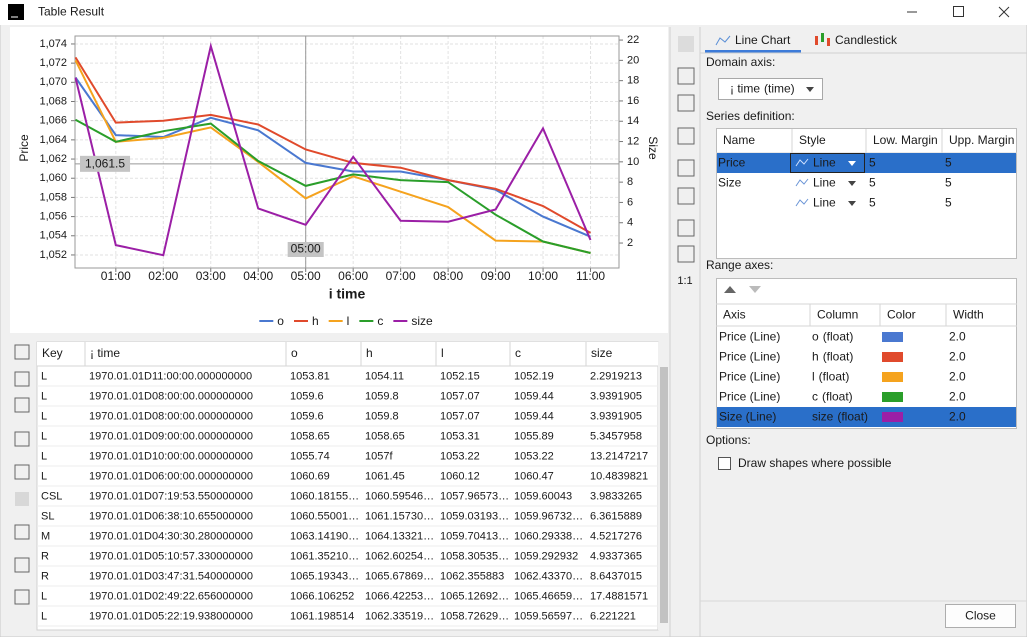  Describe the element at coordinates (1004, 12) in the screenshot. I see `close-window-button` at that location.